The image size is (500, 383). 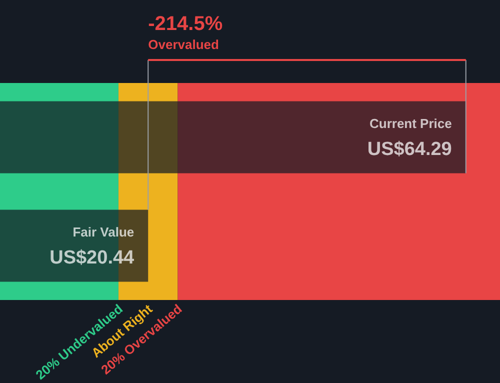 What do you see at coordinates (185, 24) in the screenshot?
I see `text: -214.5%` at bounding box center [185, 24].